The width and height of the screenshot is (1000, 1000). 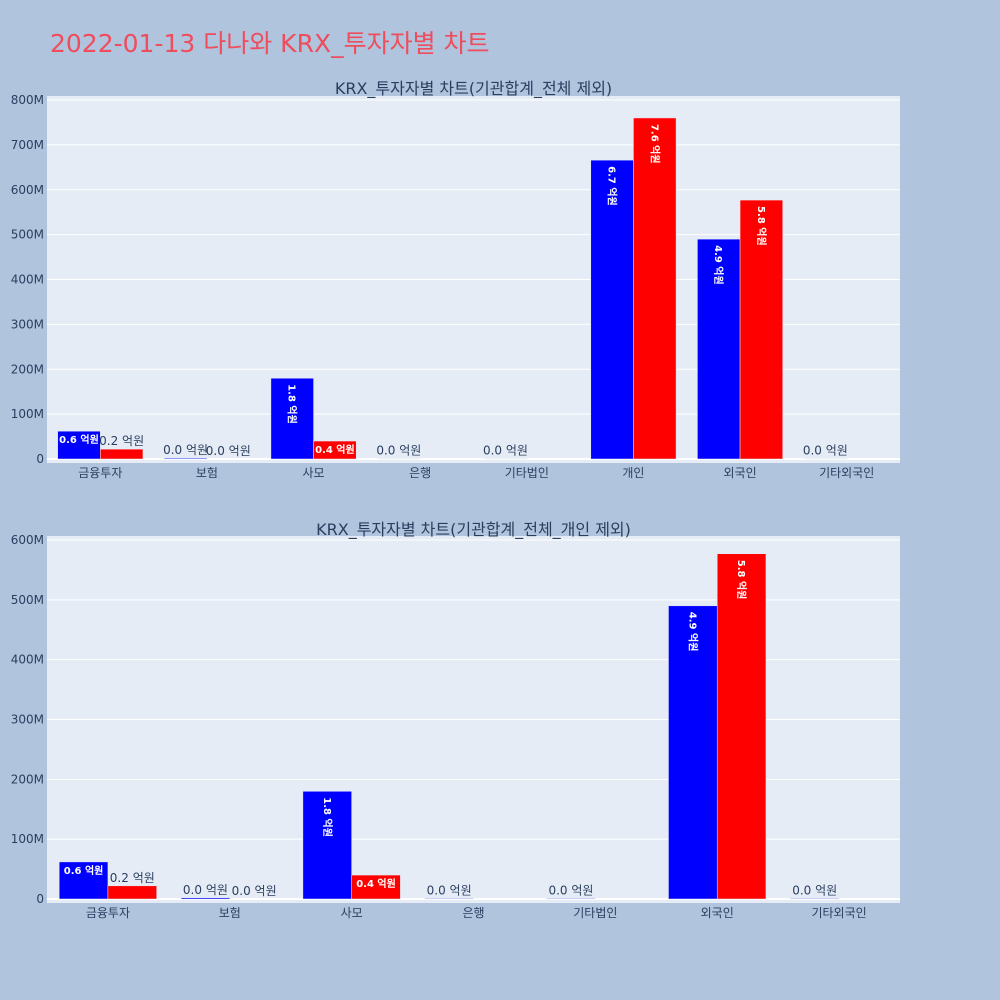 What do you see at coordinates (473, 89) in the screenshot?
I see `subplot-title: KRX_투자자별 차트(기관합계_전체 제외)` at bounding box center [473, 89].